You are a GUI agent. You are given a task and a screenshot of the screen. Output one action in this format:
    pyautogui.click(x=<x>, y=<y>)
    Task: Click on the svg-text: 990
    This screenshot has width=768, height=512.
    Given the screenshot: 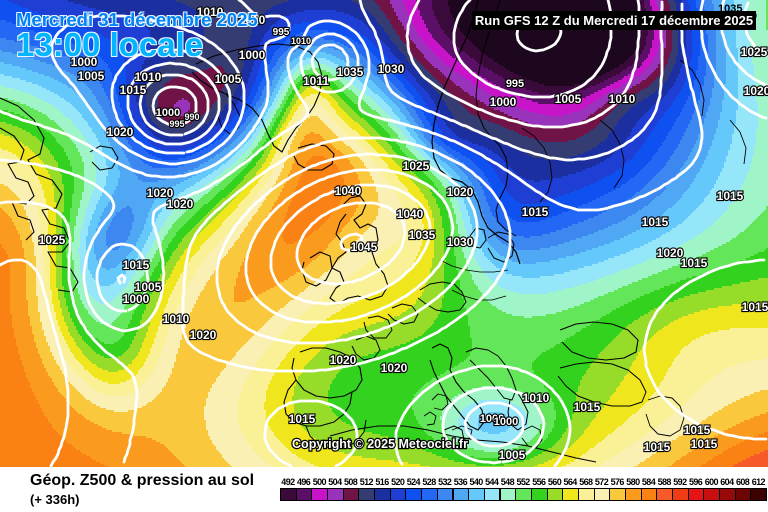 What is the action you would take?
    pyautogui.click(x=191, y=117)
    